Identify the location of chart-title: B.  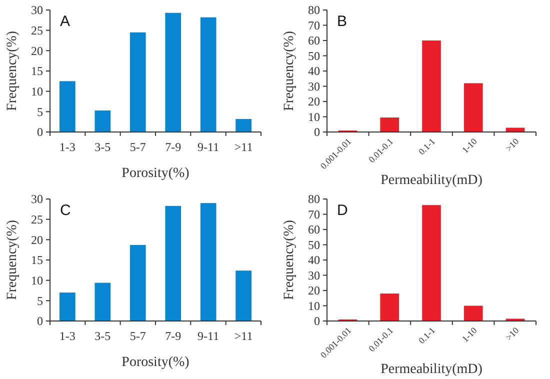
(342, 21).